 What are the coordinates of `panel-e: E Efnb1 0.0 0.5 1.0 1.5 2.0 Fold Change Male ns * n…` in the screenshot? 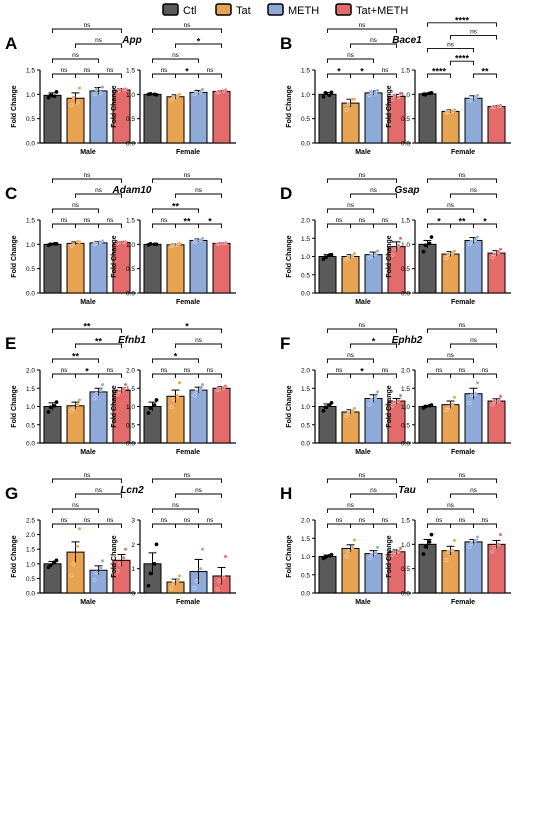 It's located at (120, 389).